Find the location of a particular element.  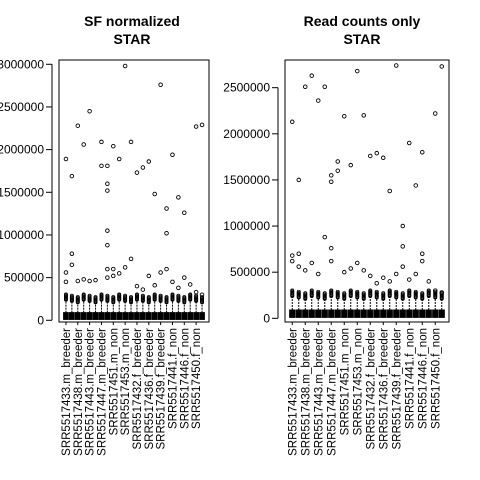

x-category-label: SRR5517433.m_breeder is located at coordinates (293, 392).